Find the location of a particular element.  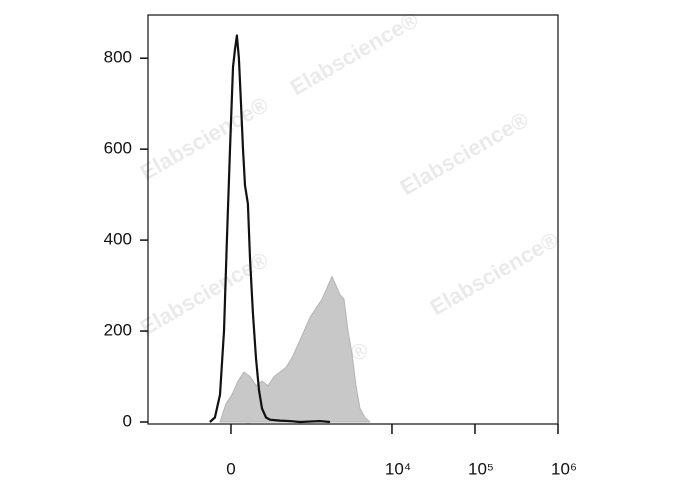

y-tick-label: 600 is located at coordinates (118, 148).